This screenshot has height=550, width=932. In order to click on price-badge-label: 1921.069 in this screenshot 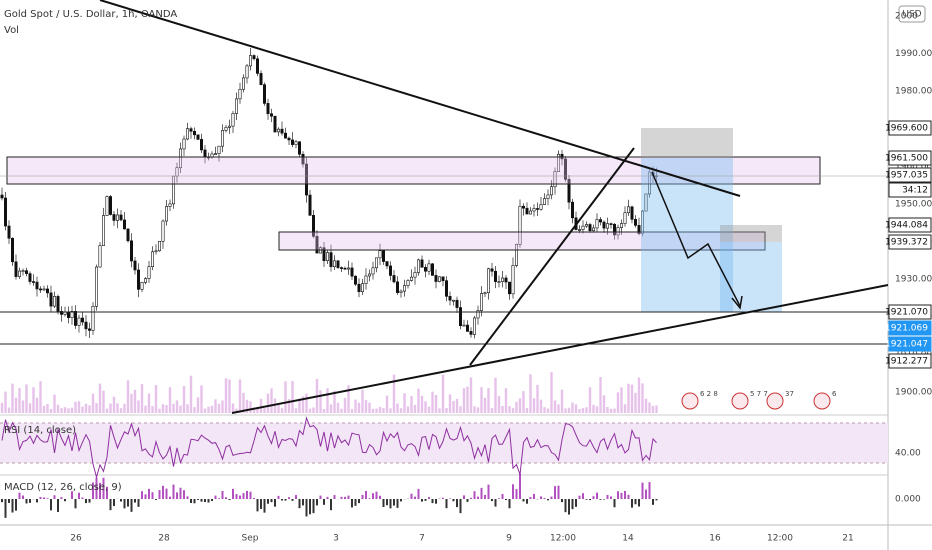, I will do `click(906, 329)`.